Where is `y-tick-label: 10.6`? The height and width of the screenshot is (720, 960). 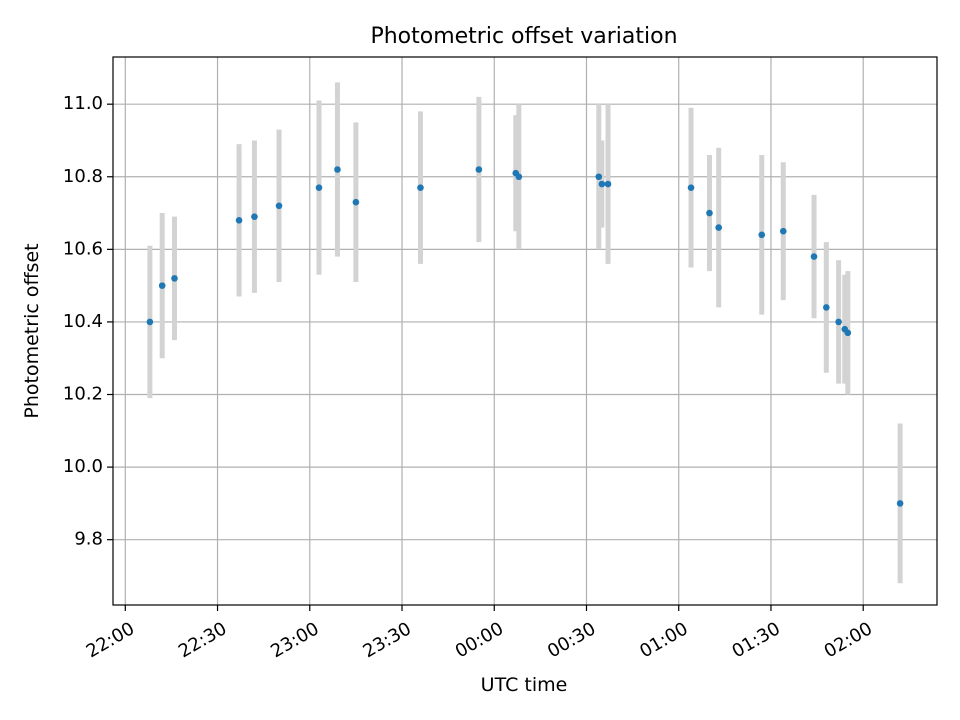
y-tick-label: 10.6 is located at coordinates (83, 248).